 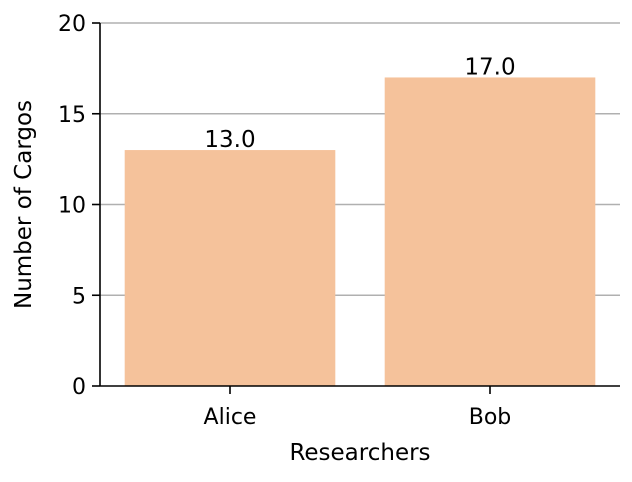 I want to click on y-tick-label: 5, so click(x=79, y=296).